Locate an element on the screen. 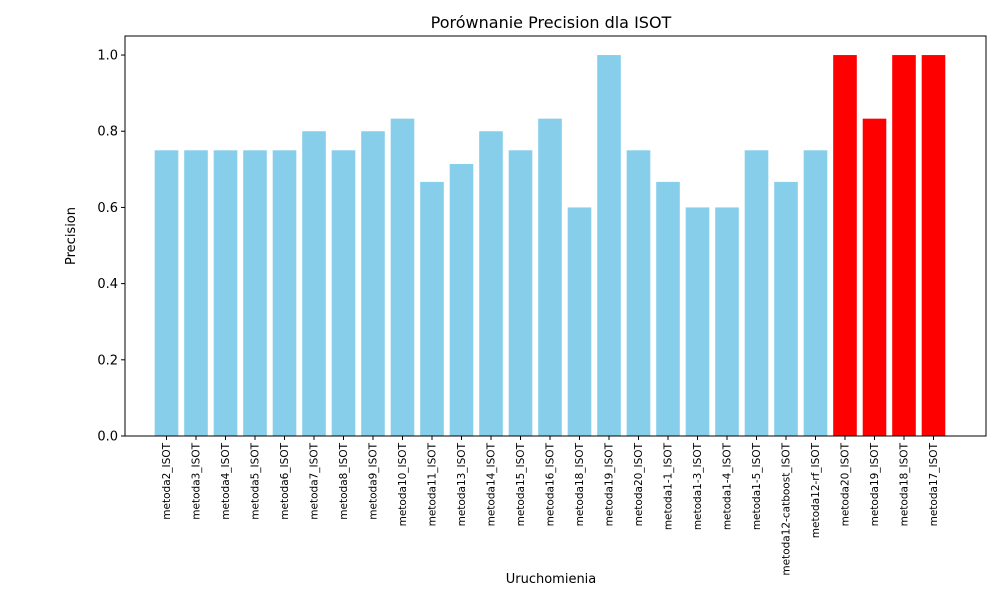  y-tick-label: 0.0 is located at coordinates (107, 437).